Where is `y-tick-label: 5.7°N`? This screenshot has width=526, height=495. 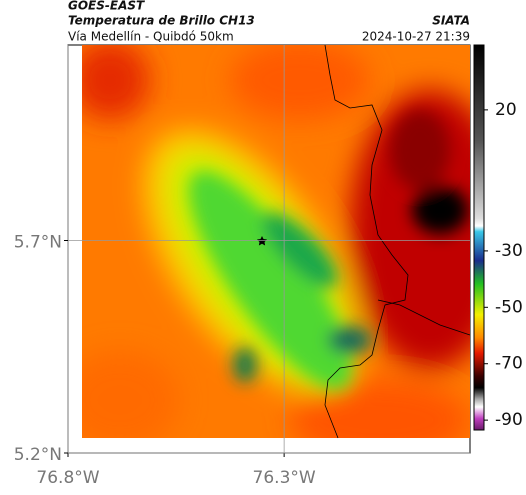
y-tick-label: 5.7°N is located at coordinates (38, 243).